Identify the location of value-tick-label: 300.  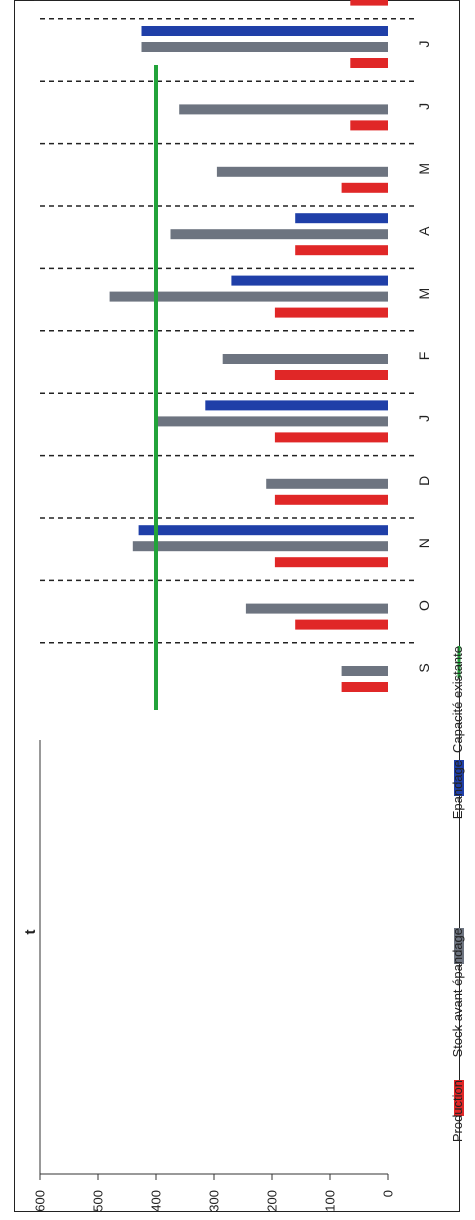
(214, 1201).